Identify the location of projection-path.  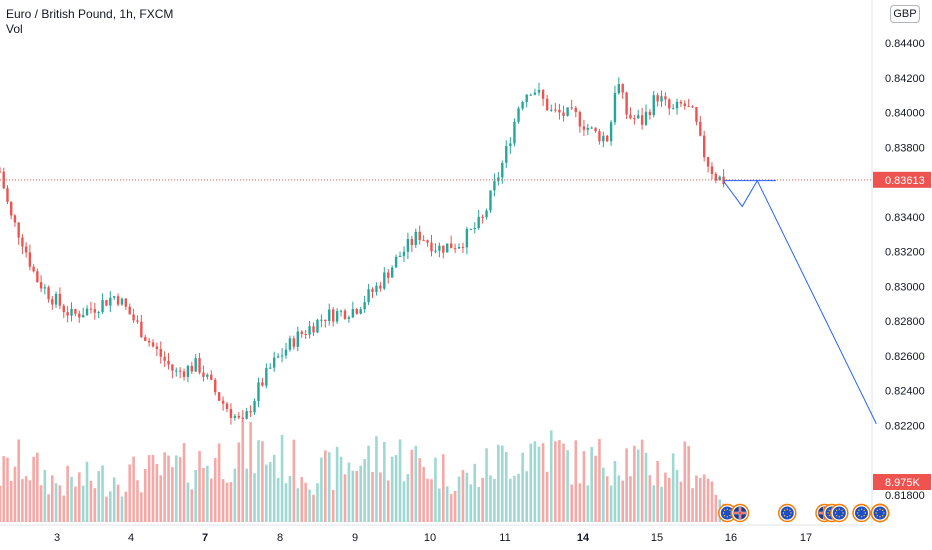
(800, 301).